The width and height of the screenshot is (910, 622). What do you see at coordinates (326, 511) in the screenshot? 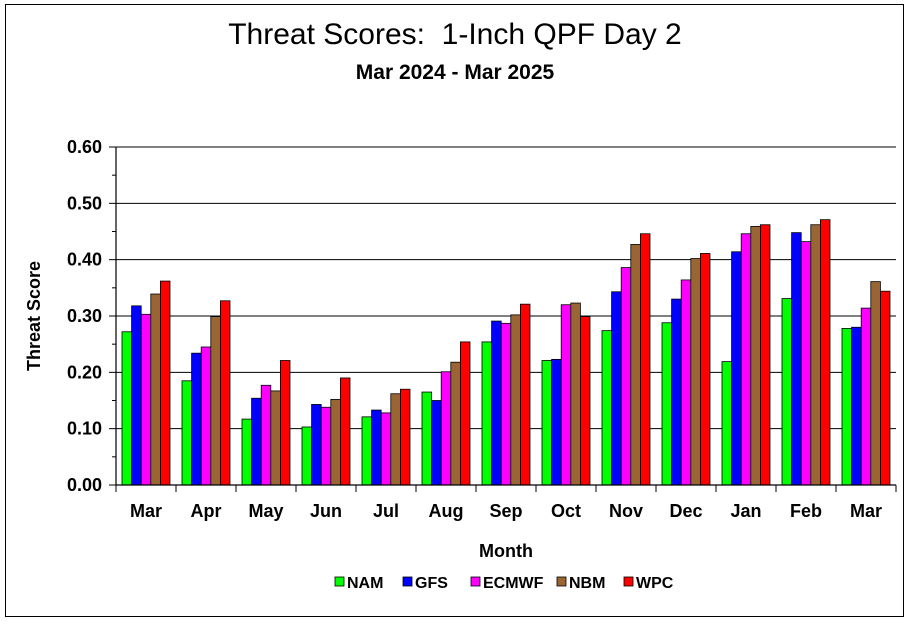
I see `x-tick-label: Jun` at bounding box center [326, 511].